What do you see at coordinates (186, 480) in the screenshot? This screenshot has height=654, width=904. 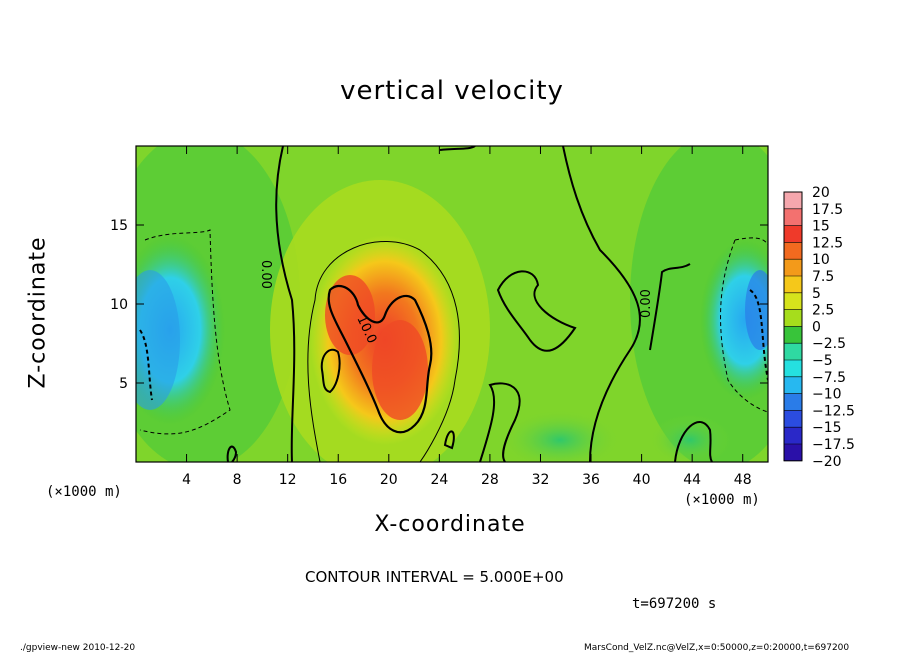 I see `x-tick-label: 4` at bounding box center [186, 480].